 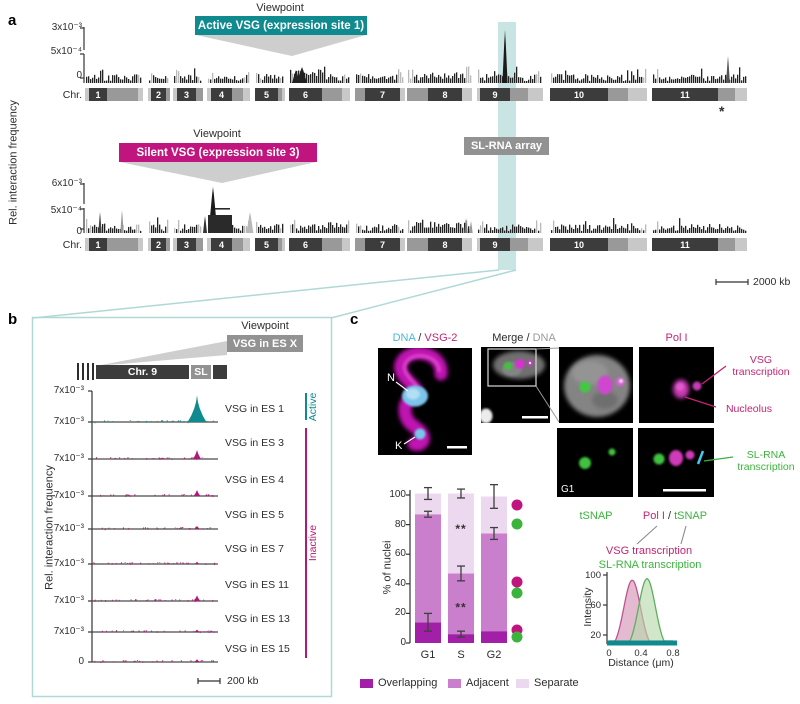 What do you see at coordinates (79, 231) in the screenshot?
I see `ytick-row2-zero: 0` at bounding box center [79, 231].